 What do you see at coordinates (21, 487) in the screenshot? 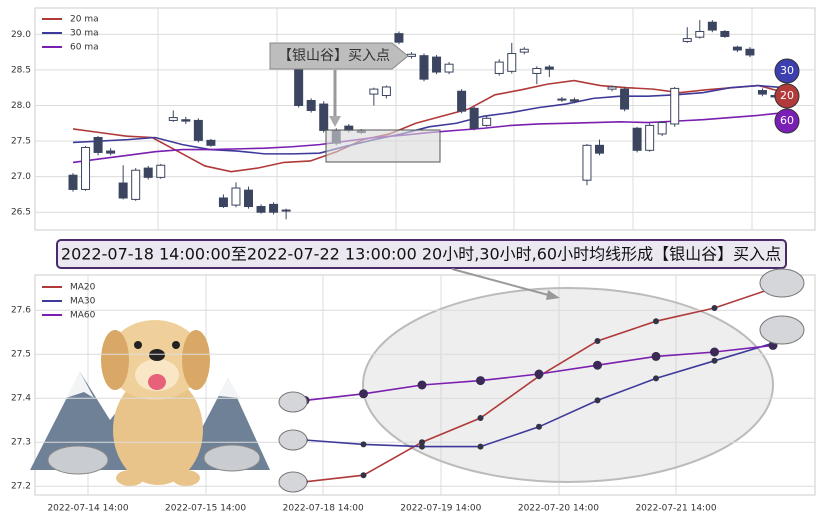
I see `y-tick-label: 27.2` at bounding box center [21, 487].